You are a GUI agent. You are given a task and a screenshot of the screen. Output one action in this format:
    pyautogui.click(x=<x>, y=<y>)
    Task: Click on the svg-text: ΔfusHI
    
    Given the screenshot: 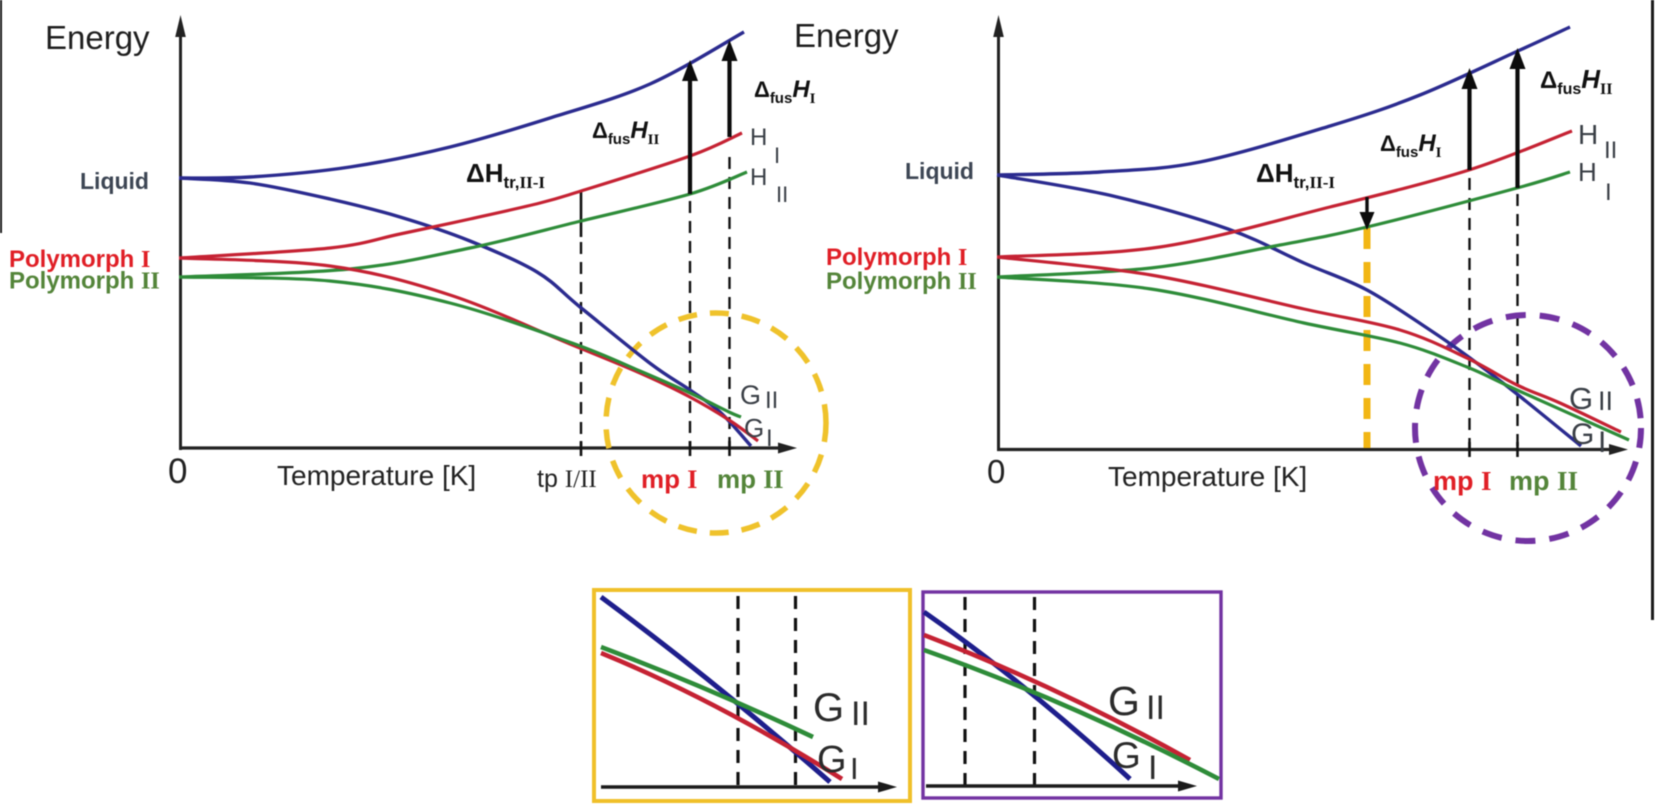 What is the action you would take?
    pyautogui.click(x=785, y=91)
    